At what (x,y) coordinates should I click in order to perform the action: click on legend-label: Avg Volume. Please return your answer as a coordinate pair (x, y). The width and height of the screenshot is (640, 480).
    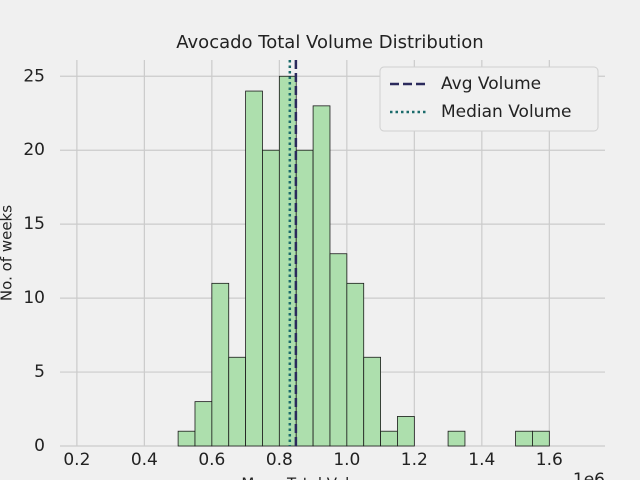
    Looking at the image, I should click on (491, 84).